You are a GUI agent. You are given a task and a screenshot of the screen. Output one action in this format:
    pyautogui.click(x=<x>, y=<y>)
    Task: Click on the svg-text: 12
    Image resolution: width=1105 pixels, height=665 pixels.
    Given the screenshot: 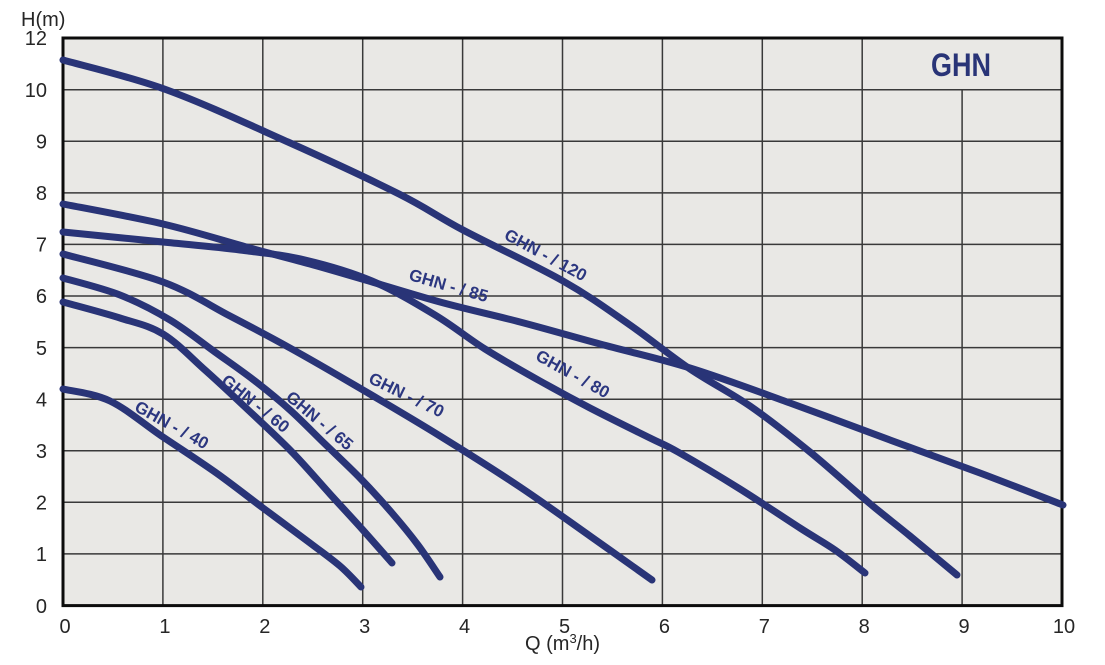 What is the action you would take?
    pyautogui.click(x=36, y=39)
    